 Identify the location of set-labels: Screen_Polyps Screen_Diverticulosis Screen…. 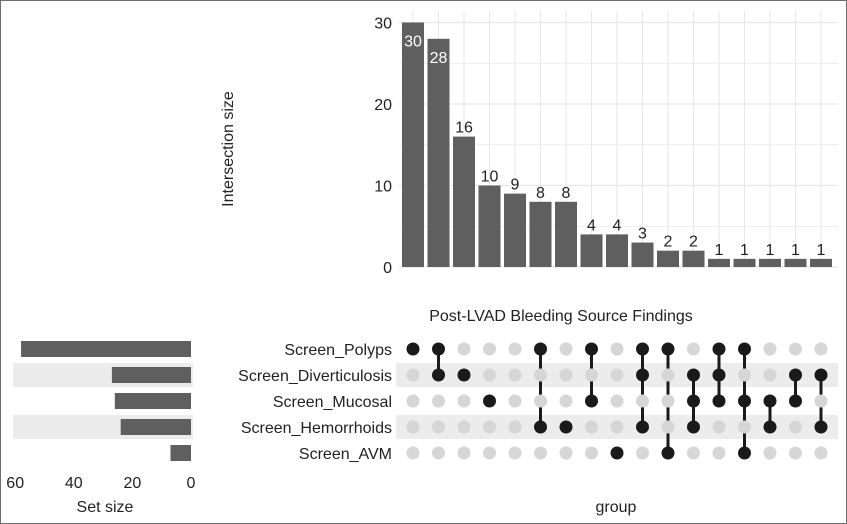
(315, 402).